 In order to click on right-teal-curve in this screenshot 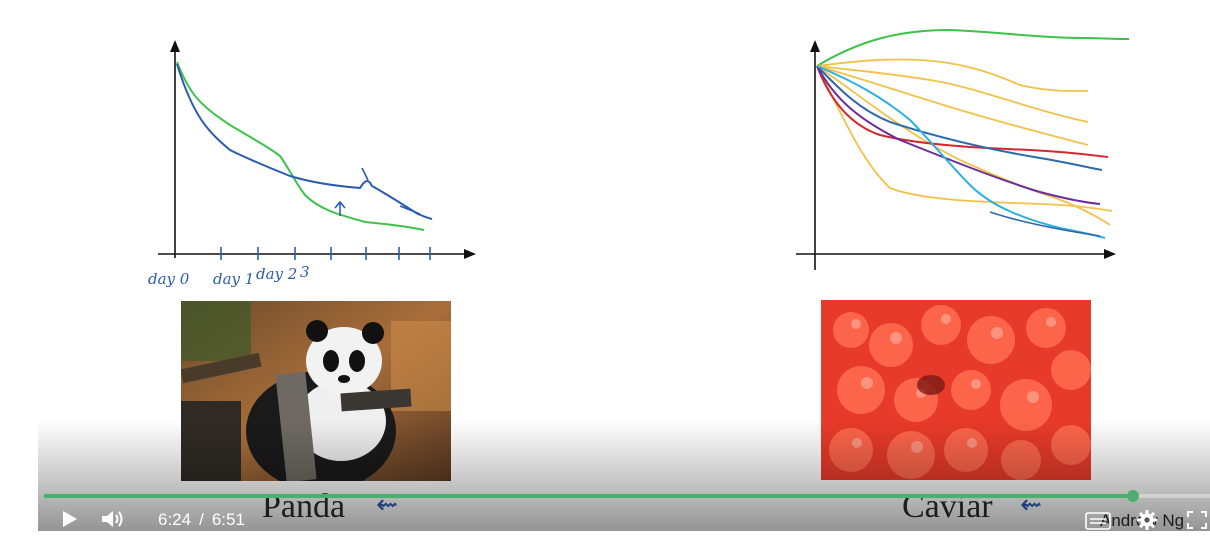, I will do `click(1045, 224)`.